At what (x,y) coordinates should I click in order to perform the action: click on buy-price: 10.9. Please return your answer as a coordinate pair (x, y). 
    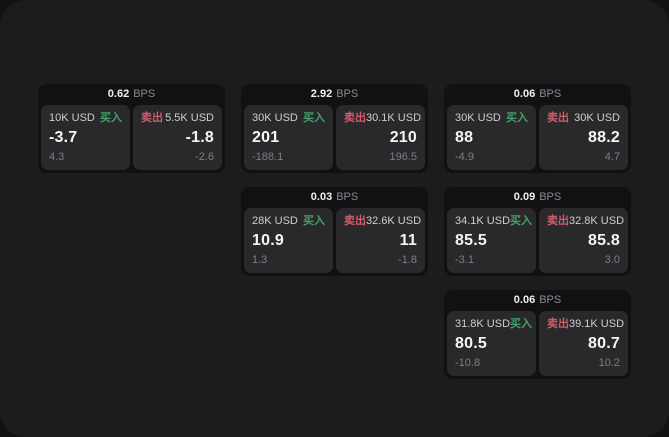
    Looking at the image, I should click on (268, 240).